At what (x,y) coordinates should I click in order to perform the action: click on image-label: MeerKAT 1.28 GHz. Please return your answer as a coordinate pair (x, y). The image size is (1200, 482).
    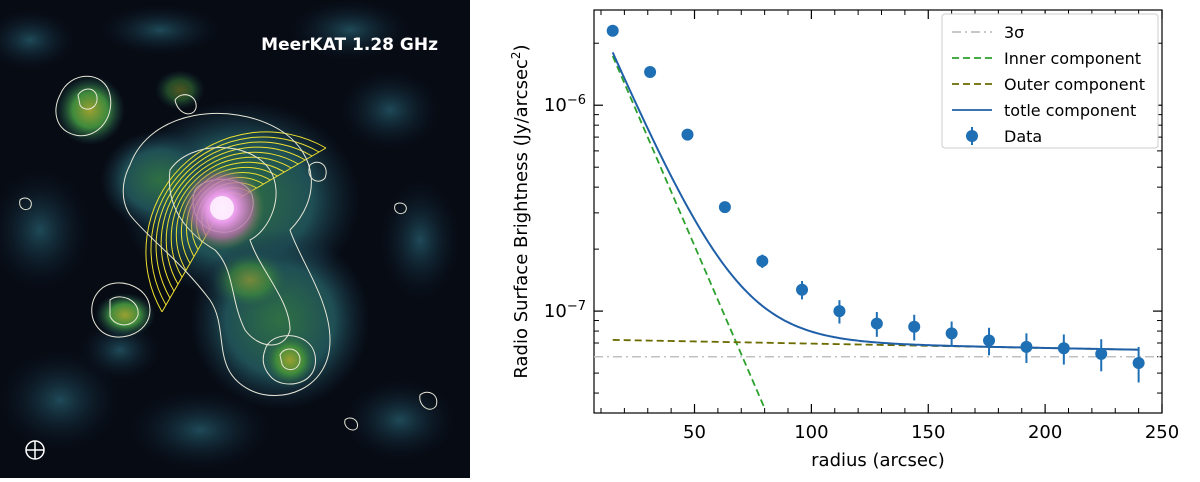
    Looking at the image, I should click on (349, 45).